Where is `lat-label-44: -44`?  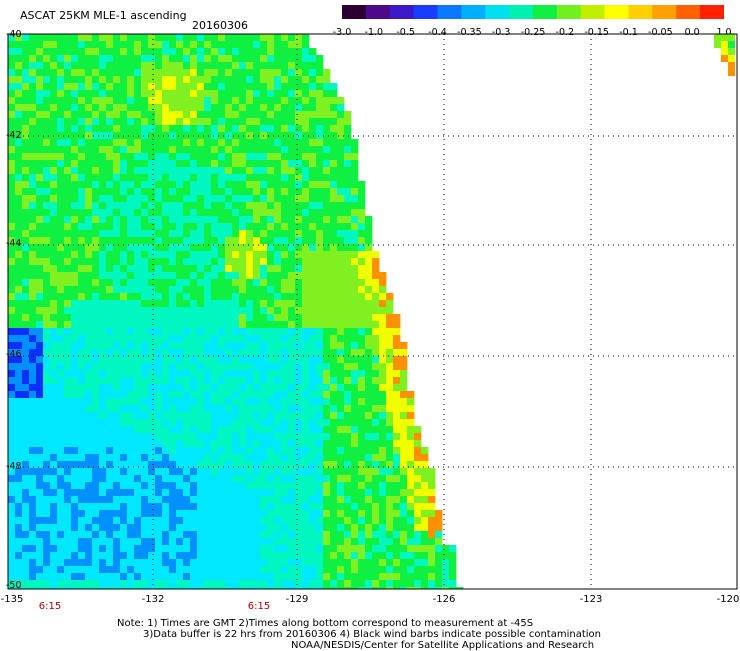
lat-label-44: -44 is located at coordinates (14, 243).